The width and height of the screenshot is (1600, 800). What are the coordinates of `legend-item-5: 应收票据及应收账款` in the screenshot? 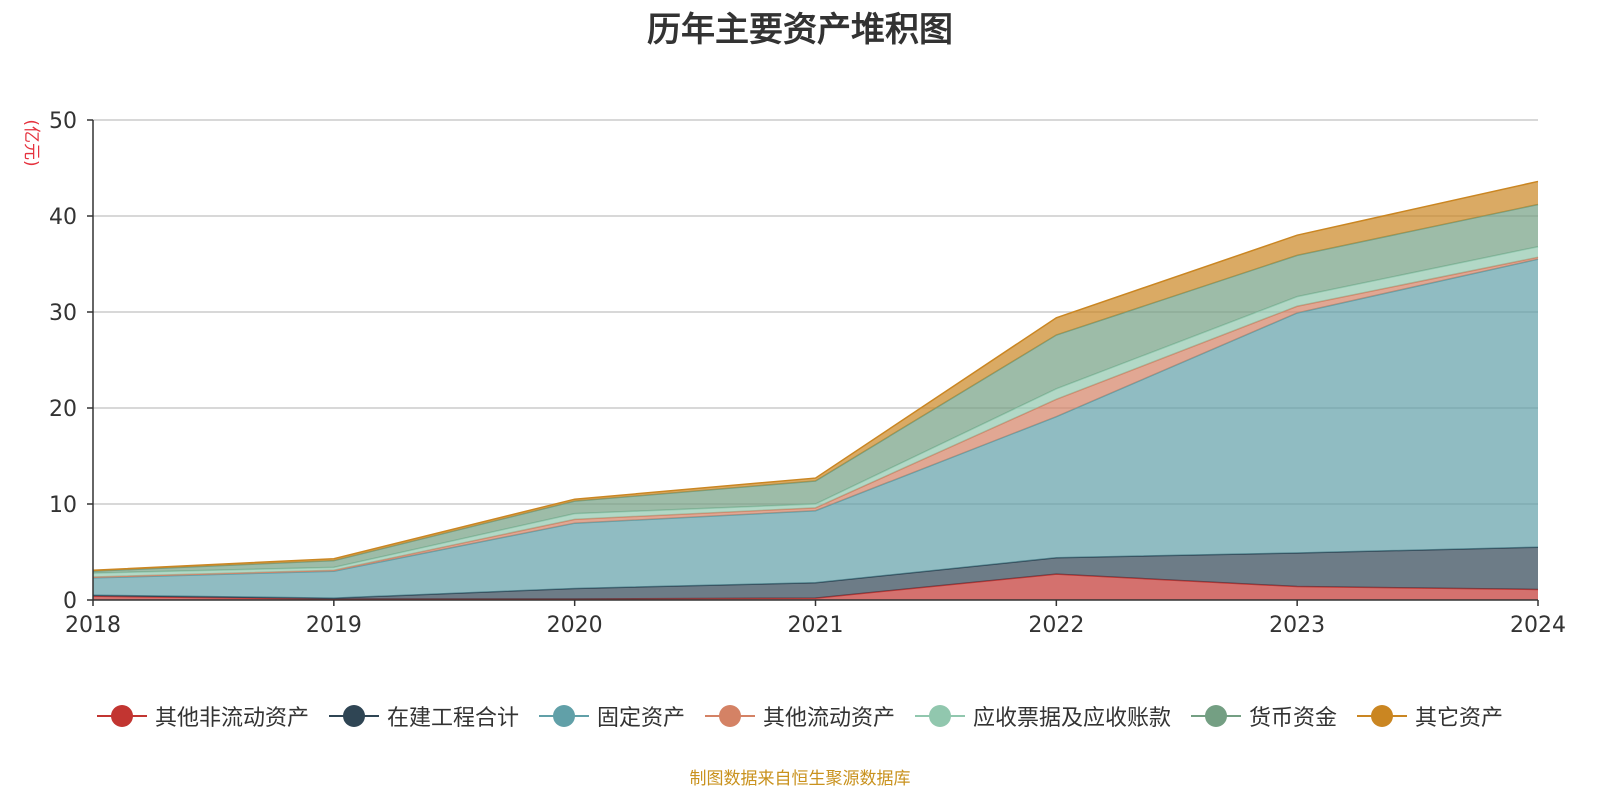 It's located at (1043, 716).